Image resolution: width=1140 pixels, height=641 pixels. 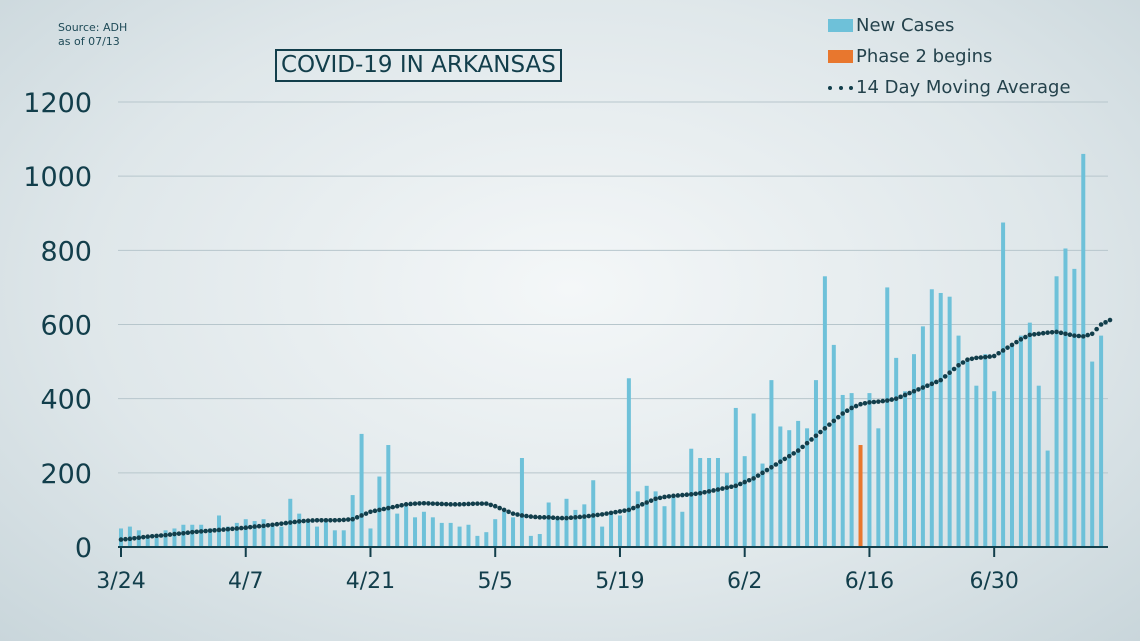 What do you see at coordinates (744, 581) in the screenshot?
I see `x-tick-label: 6/2` at bounding box center [744, 581].